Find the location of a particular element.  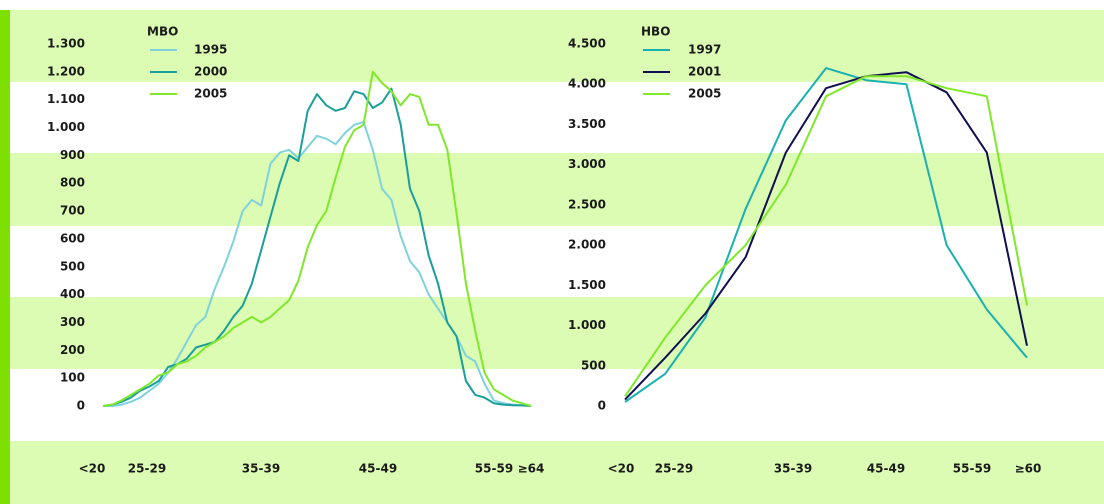

y-tick-label: 100 is located at coordinates (72, 378).